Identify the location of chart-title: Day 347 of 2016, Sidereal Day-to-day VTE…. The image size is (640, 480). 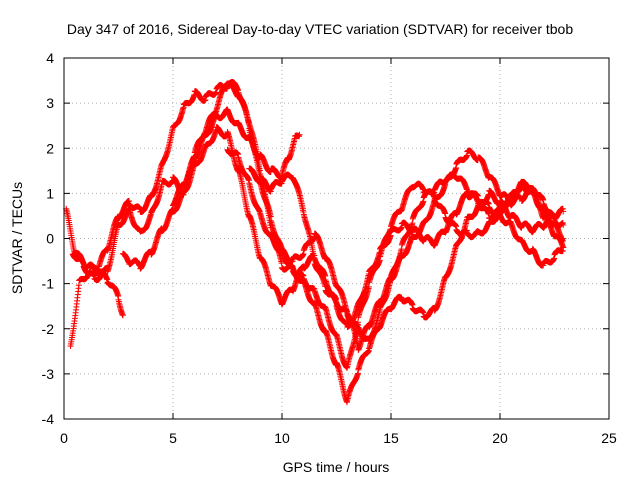
(320, 29).